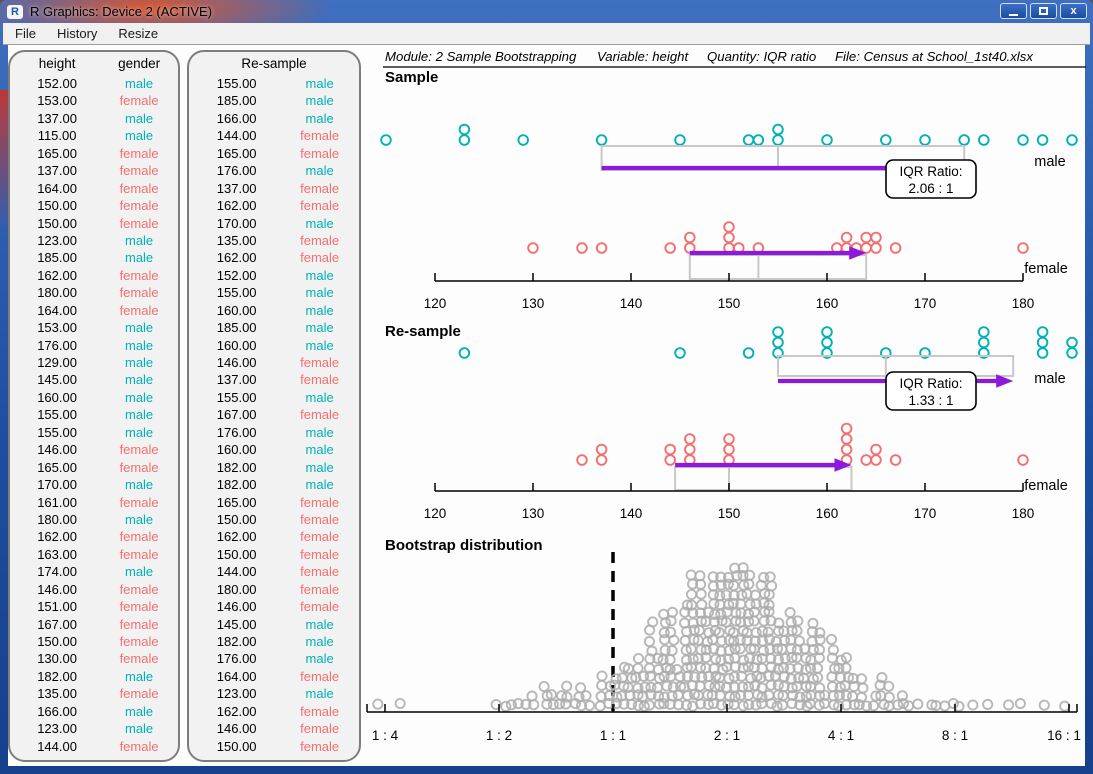 This screenshot has width=1093, height=774. Describe the element at coordinates (98, 607) in the screenshot. I see `table-row: 151.00 female` at that location.